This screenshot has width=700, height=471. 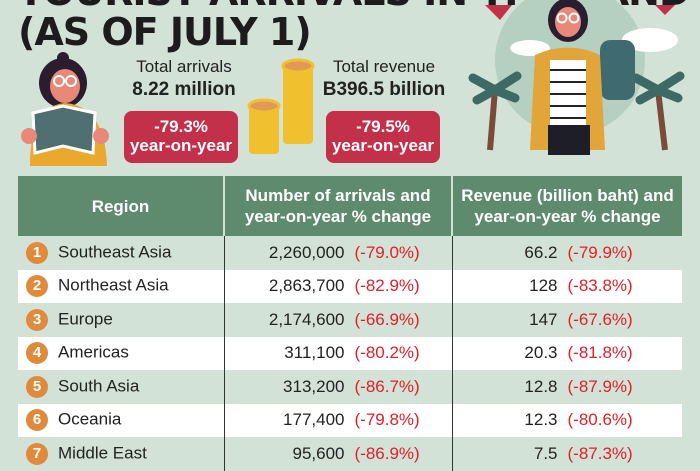 I want to click on arrivals-cell: 2,174,600 (-66.9%), so click(x=337, y=320).